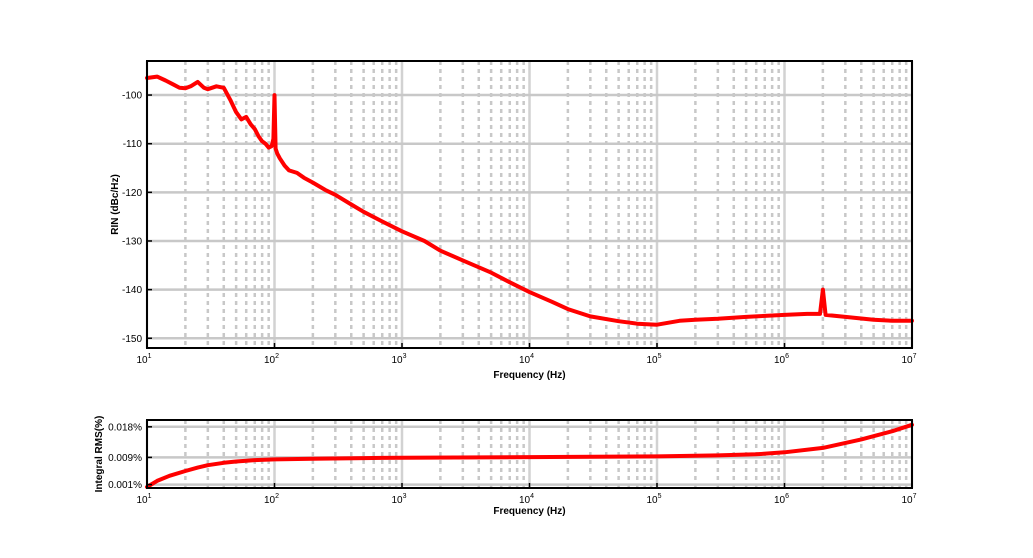  I want to click on integral-rms-x-tick-label: 10⁴, so click(526, 499).